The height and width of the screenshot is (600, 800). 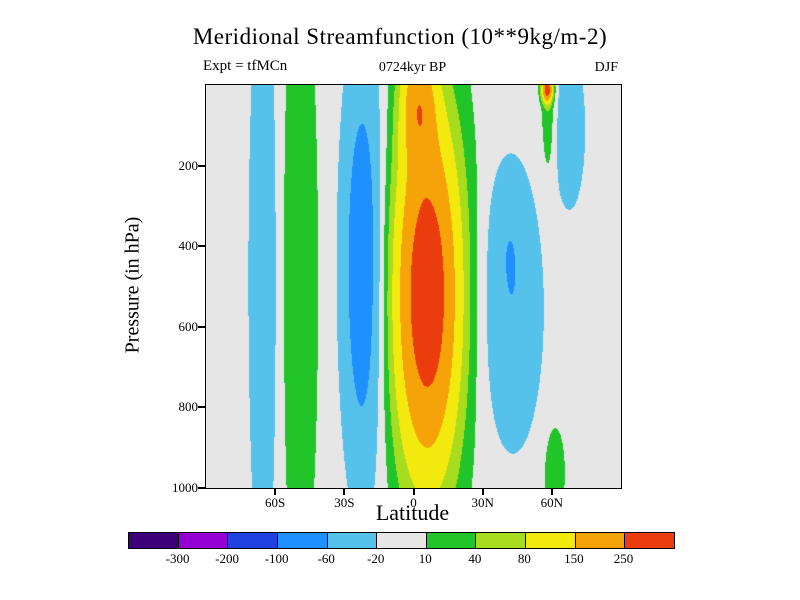 What do you see at coordinates (400, 36) in the screenshot?
I see `chart-title: Meridional Streamfunction (10**9kg/m-2)` at bounding box center [400, 36].